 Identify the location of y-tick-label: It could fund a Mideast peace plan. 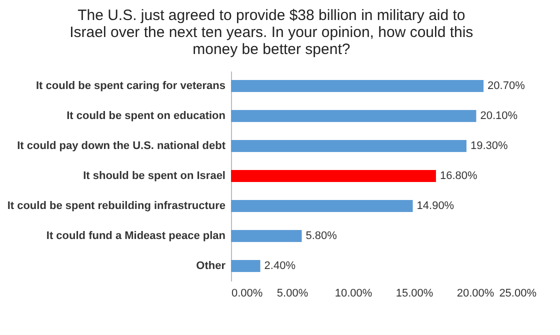
(136, 236).